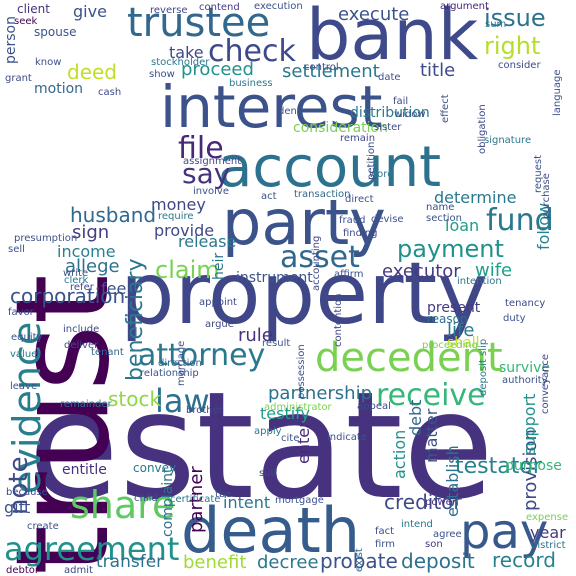 The height and width of the screenshot is (576, 576). I want to click on word-execute: execute, so click(374, 14).